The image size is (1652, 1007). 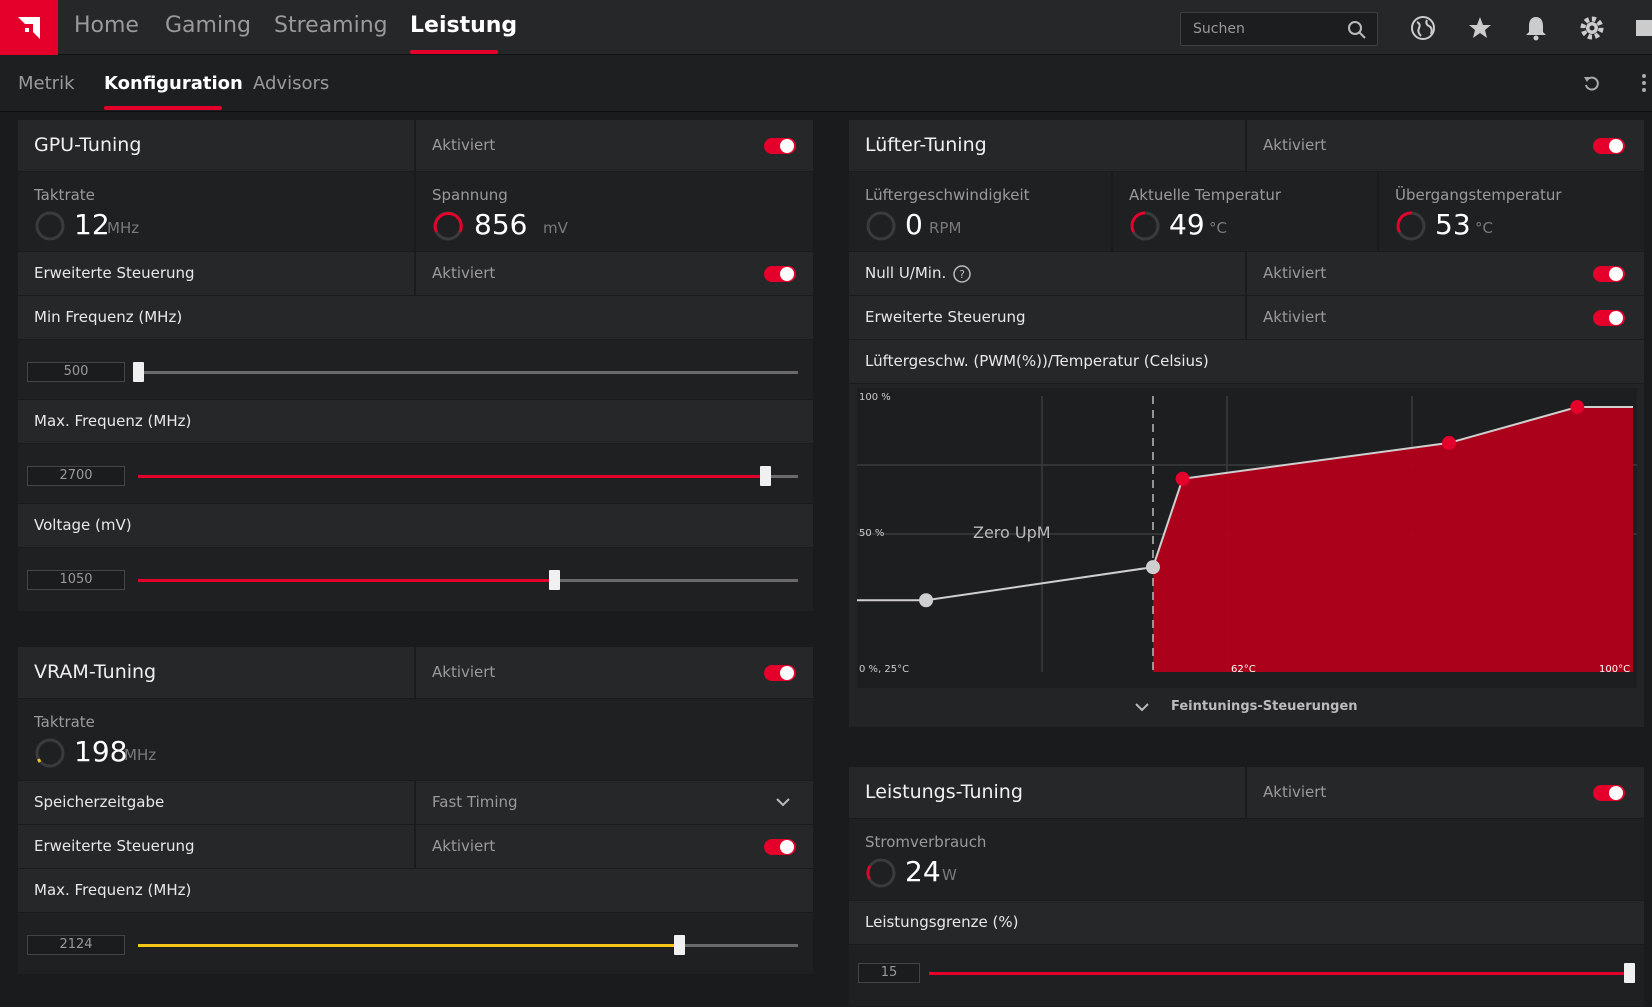 I want to click on star-icon, so click(x=1480, y=28).